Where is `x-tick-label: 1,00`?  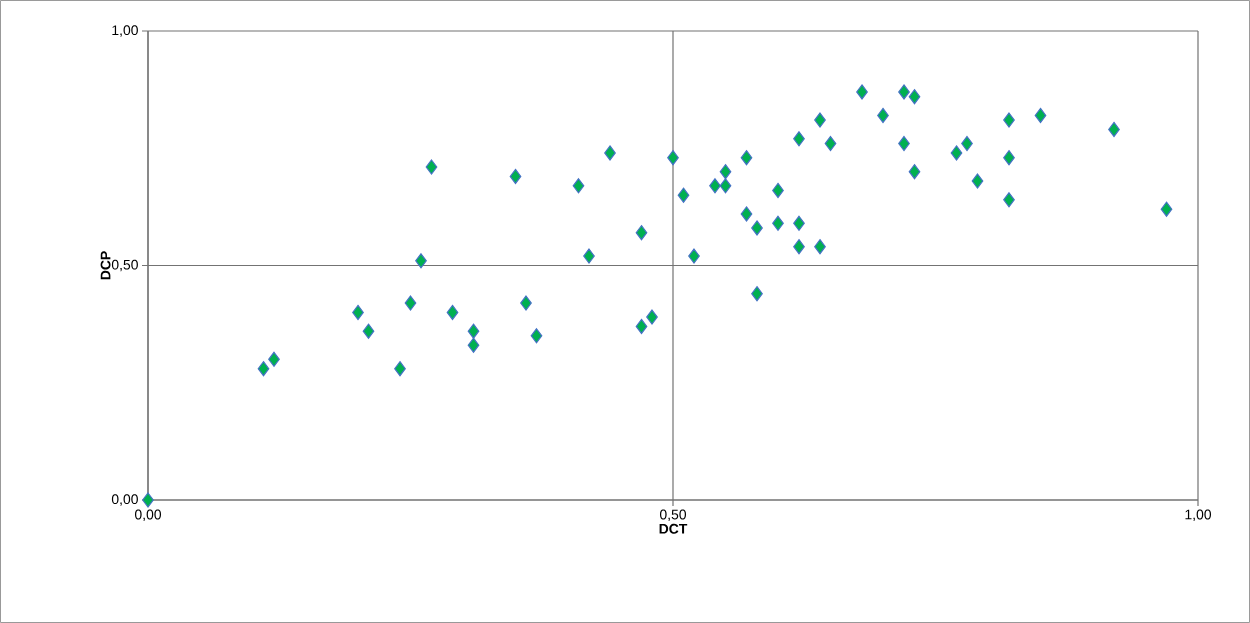 x-tick-label: 1,00 is located at coordinates (1198, 515).